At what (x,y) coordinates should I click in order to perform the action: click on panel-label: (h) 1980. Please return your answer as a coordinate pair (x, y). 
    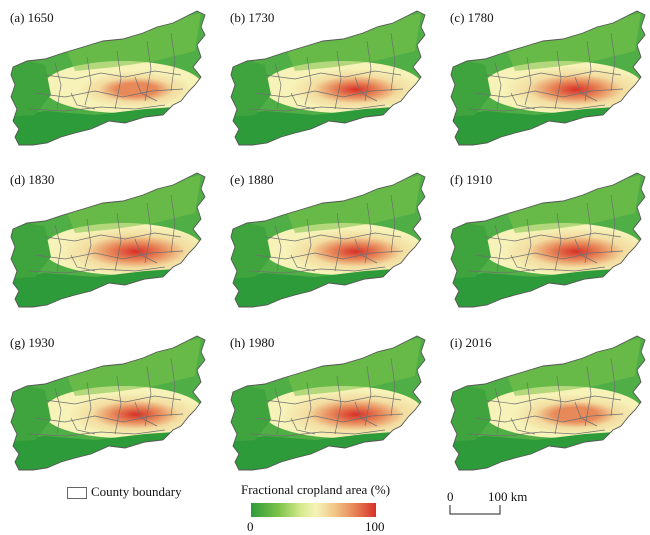
    Looking at the image, I should click on (252, 342).